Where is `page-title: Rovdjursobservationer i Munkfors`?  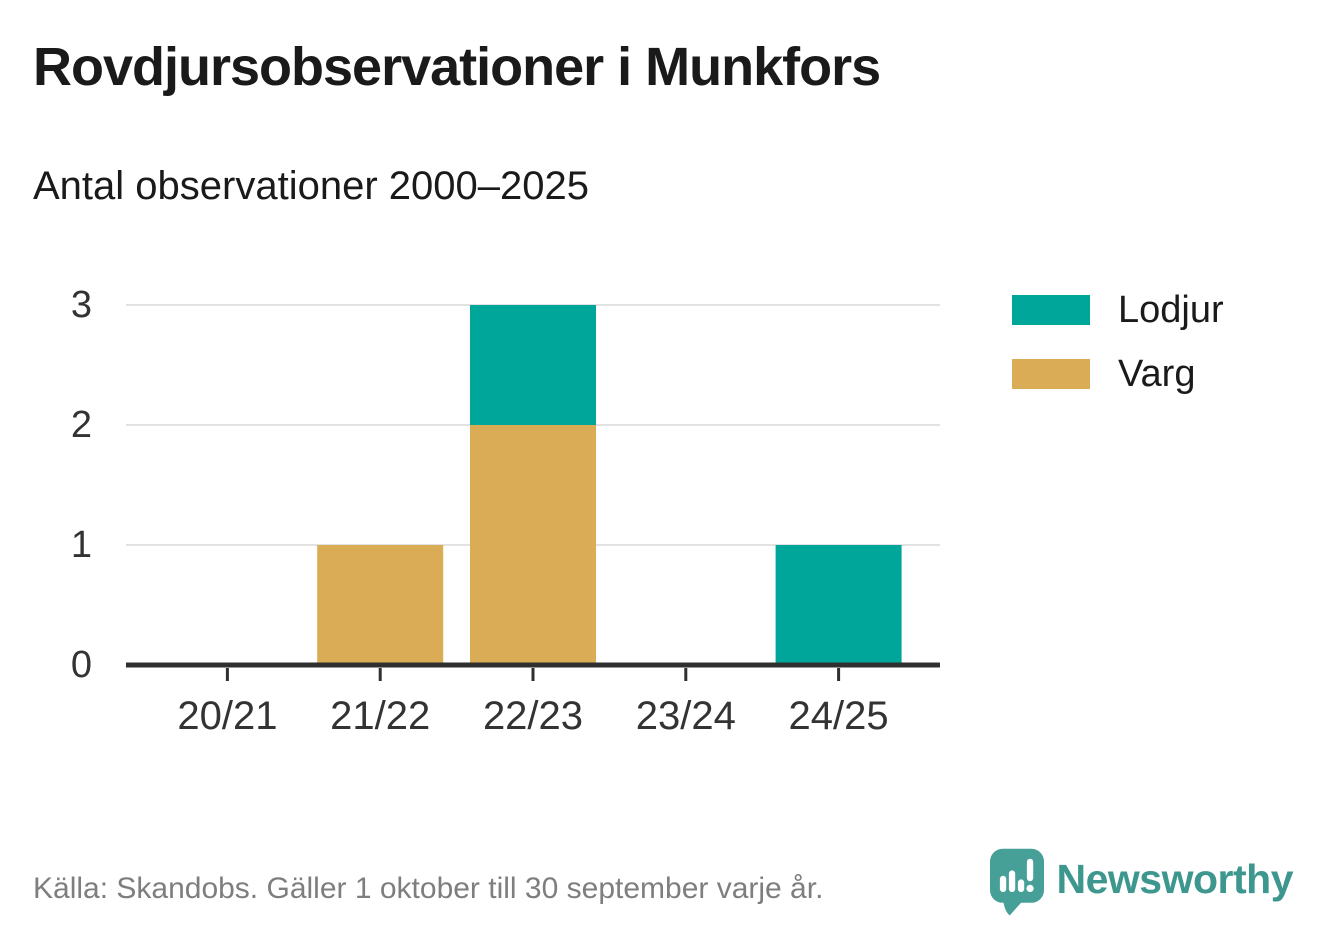 page-title: Rovdjursobservationer i Munkfors is located at coordinates (457, 67).